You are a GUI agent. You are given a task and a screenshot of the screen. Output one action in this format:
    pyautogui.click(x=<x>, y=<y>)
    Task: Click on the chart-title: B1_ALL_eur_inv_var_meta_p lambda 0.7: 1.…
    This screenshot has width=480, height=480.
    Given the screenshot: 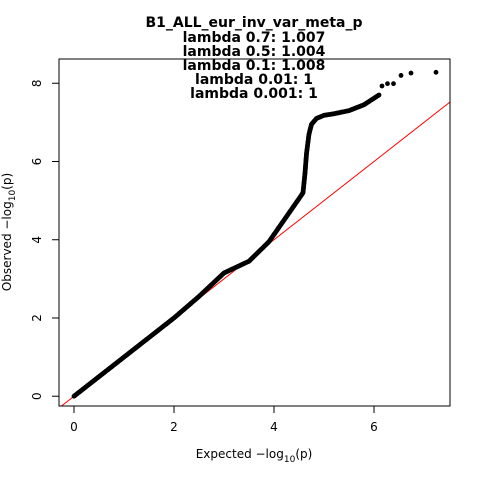 What is the action you would take?
    pyautogui.click(x=253, y=58)
    